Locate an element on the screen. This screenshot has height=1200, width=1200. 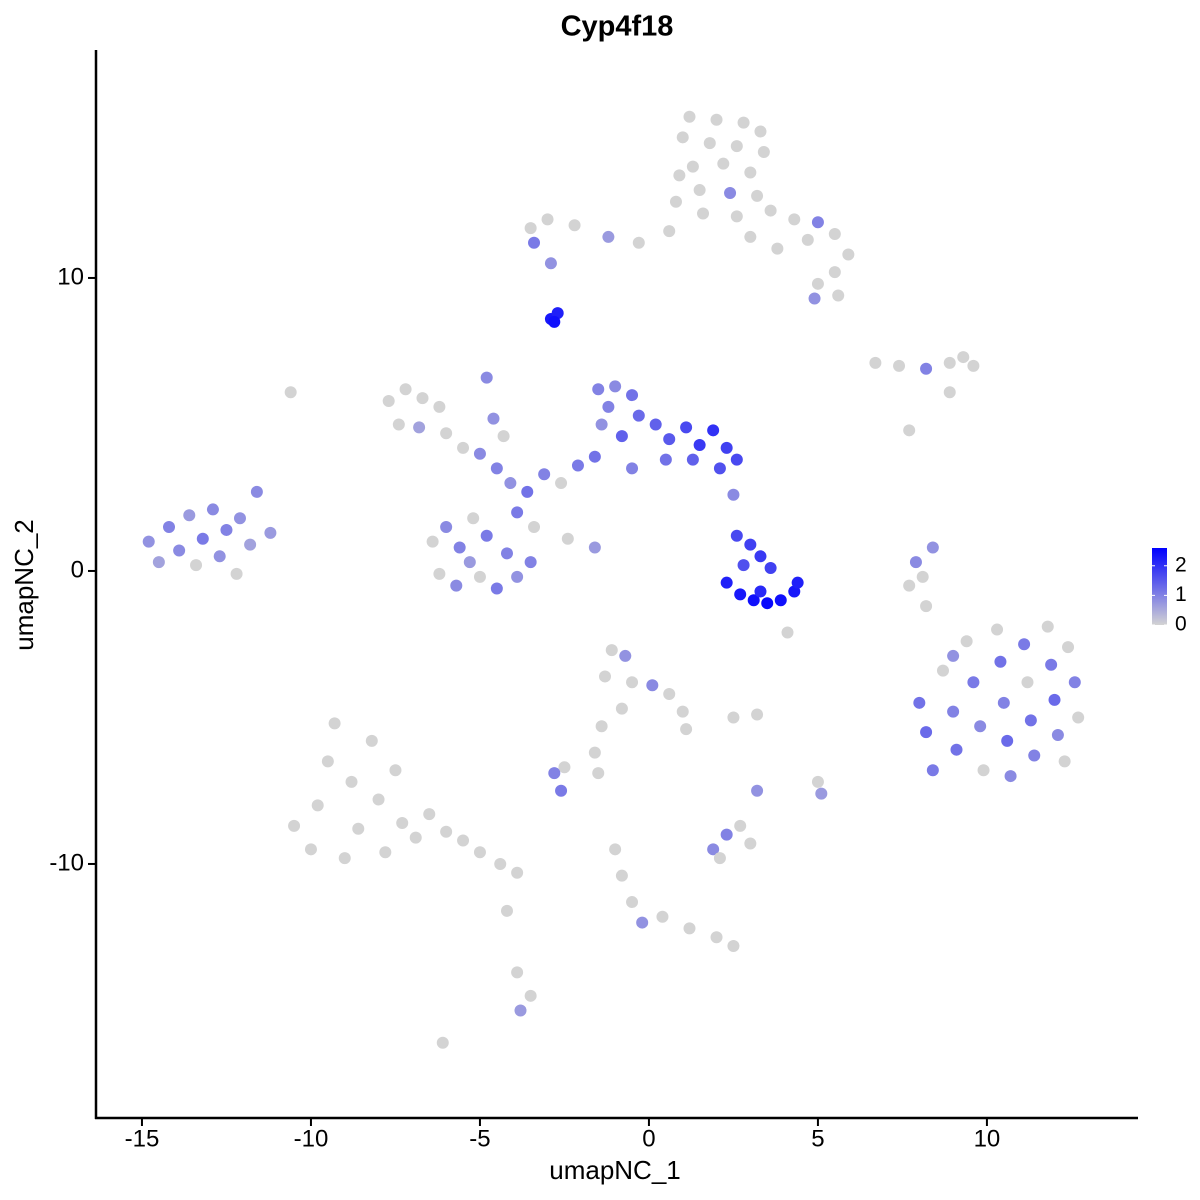
x-axis-label: umapNC_1 is located at coordinates (615, 1170).